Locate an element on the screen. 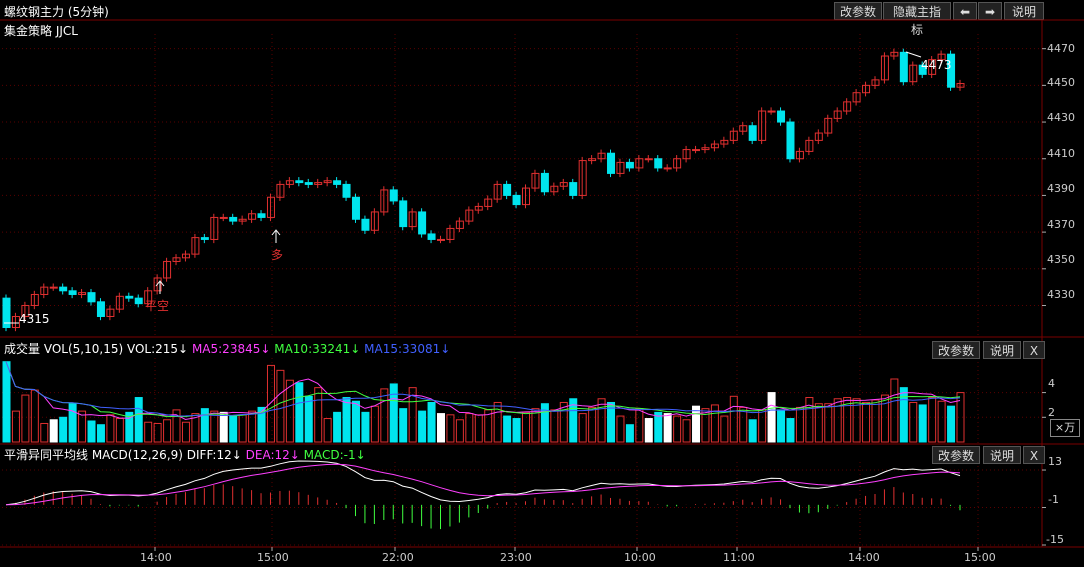 The width and height of the screenshot is (1084, 567). volume-unit-box: ×万 is located at coordinates (1065, 428).